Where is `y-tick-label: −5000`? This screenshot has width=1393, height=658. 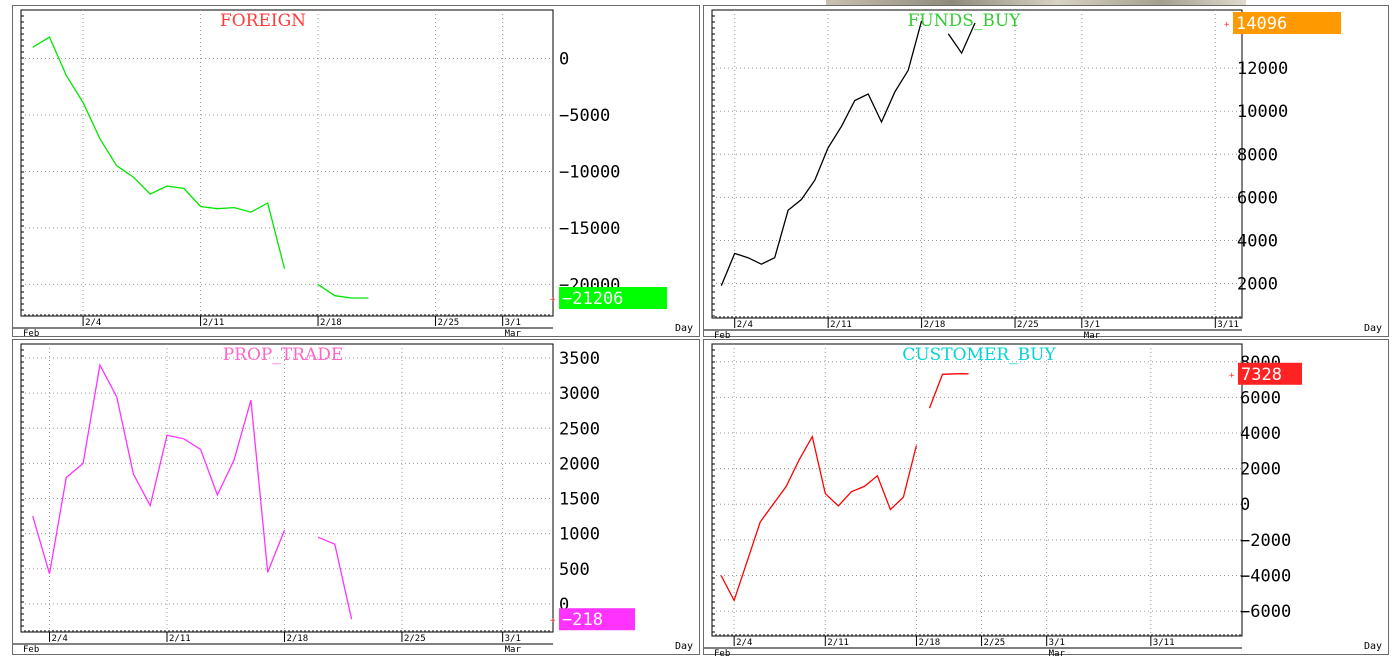 y-tick-label: −5000 is located at coordinates (584, 116).